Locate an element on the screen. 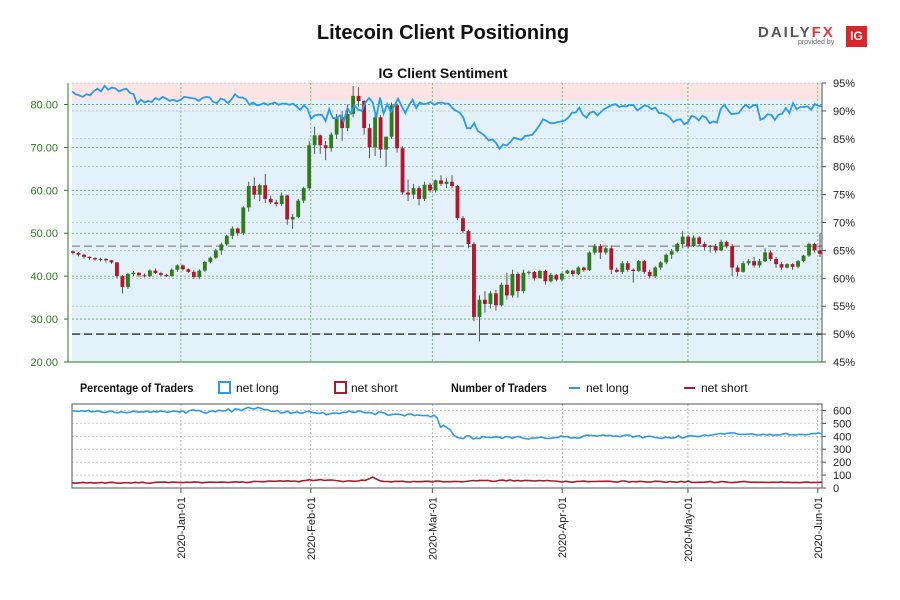  traders-lines is located at coordinates (447, 445).